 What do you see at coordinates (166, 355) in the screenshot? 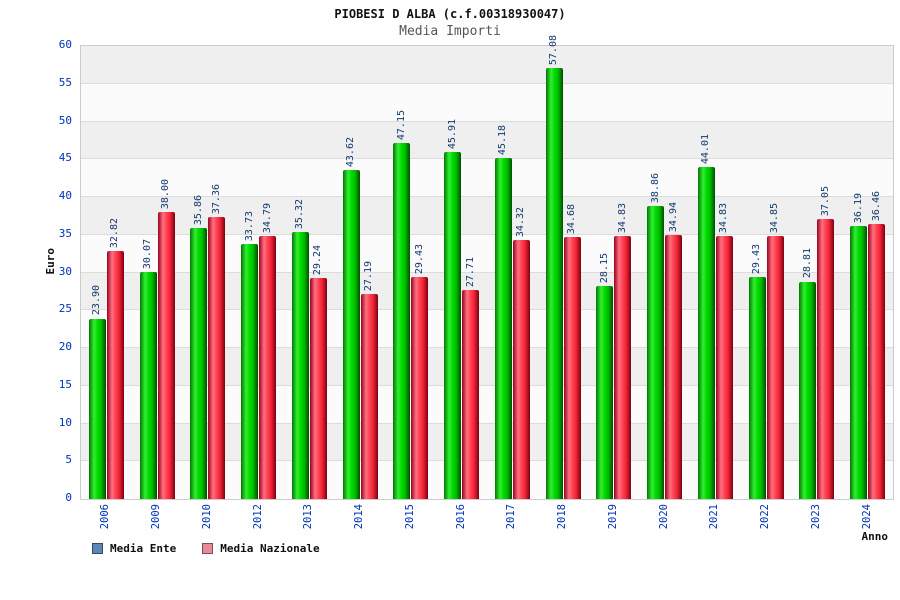
I see `bar-media-nazionale-2009` at bounding box center [166, 355].